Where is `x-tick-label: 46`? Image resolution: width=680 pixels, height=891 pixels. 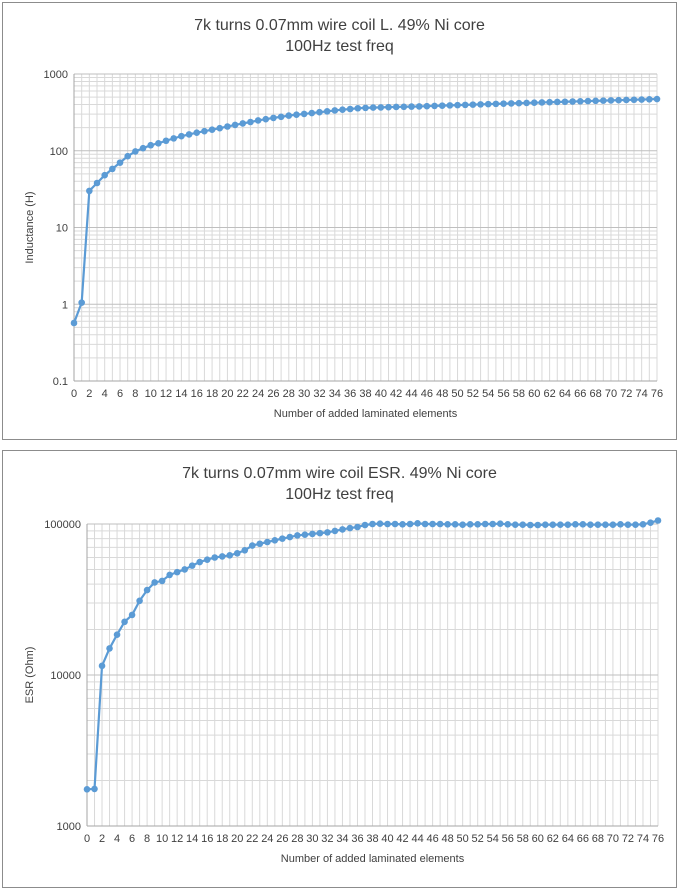
x-tick-label: 46 is located at coordinates (427, 394).